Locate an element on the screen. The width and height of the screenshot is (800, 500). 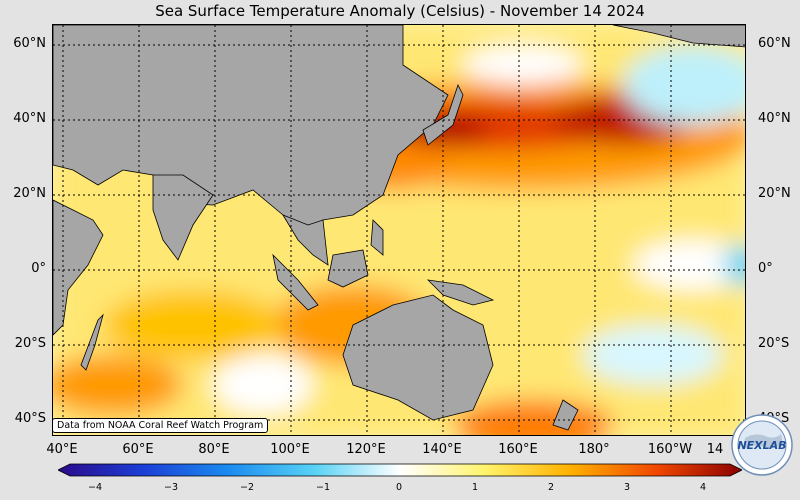
lon-label: 160°W is located at coordinates (670, 449).